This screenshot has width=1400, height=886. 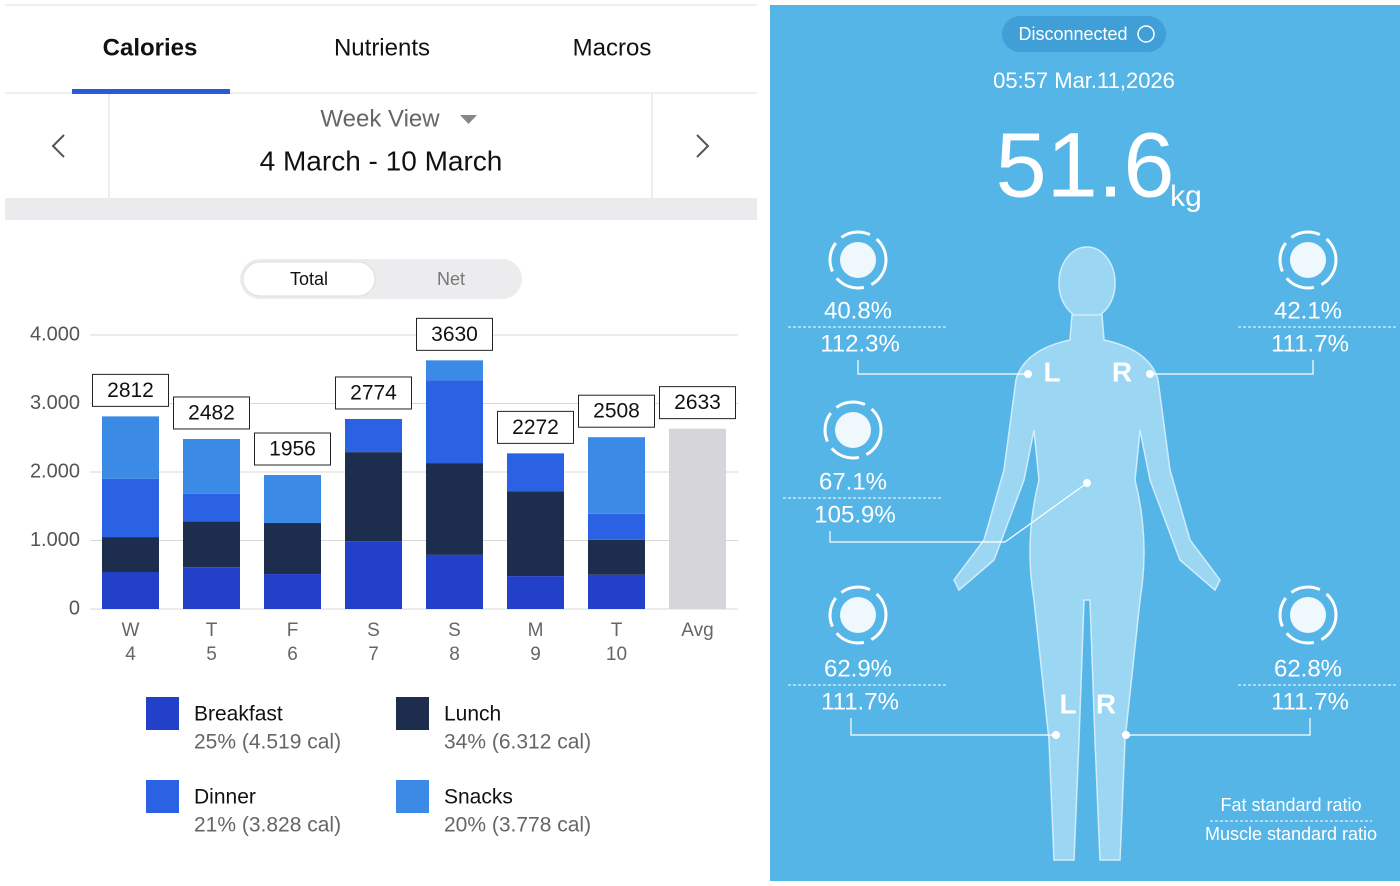 I want to click on legend-share: 25% (4.519 cal), so click(x=267, y=742).